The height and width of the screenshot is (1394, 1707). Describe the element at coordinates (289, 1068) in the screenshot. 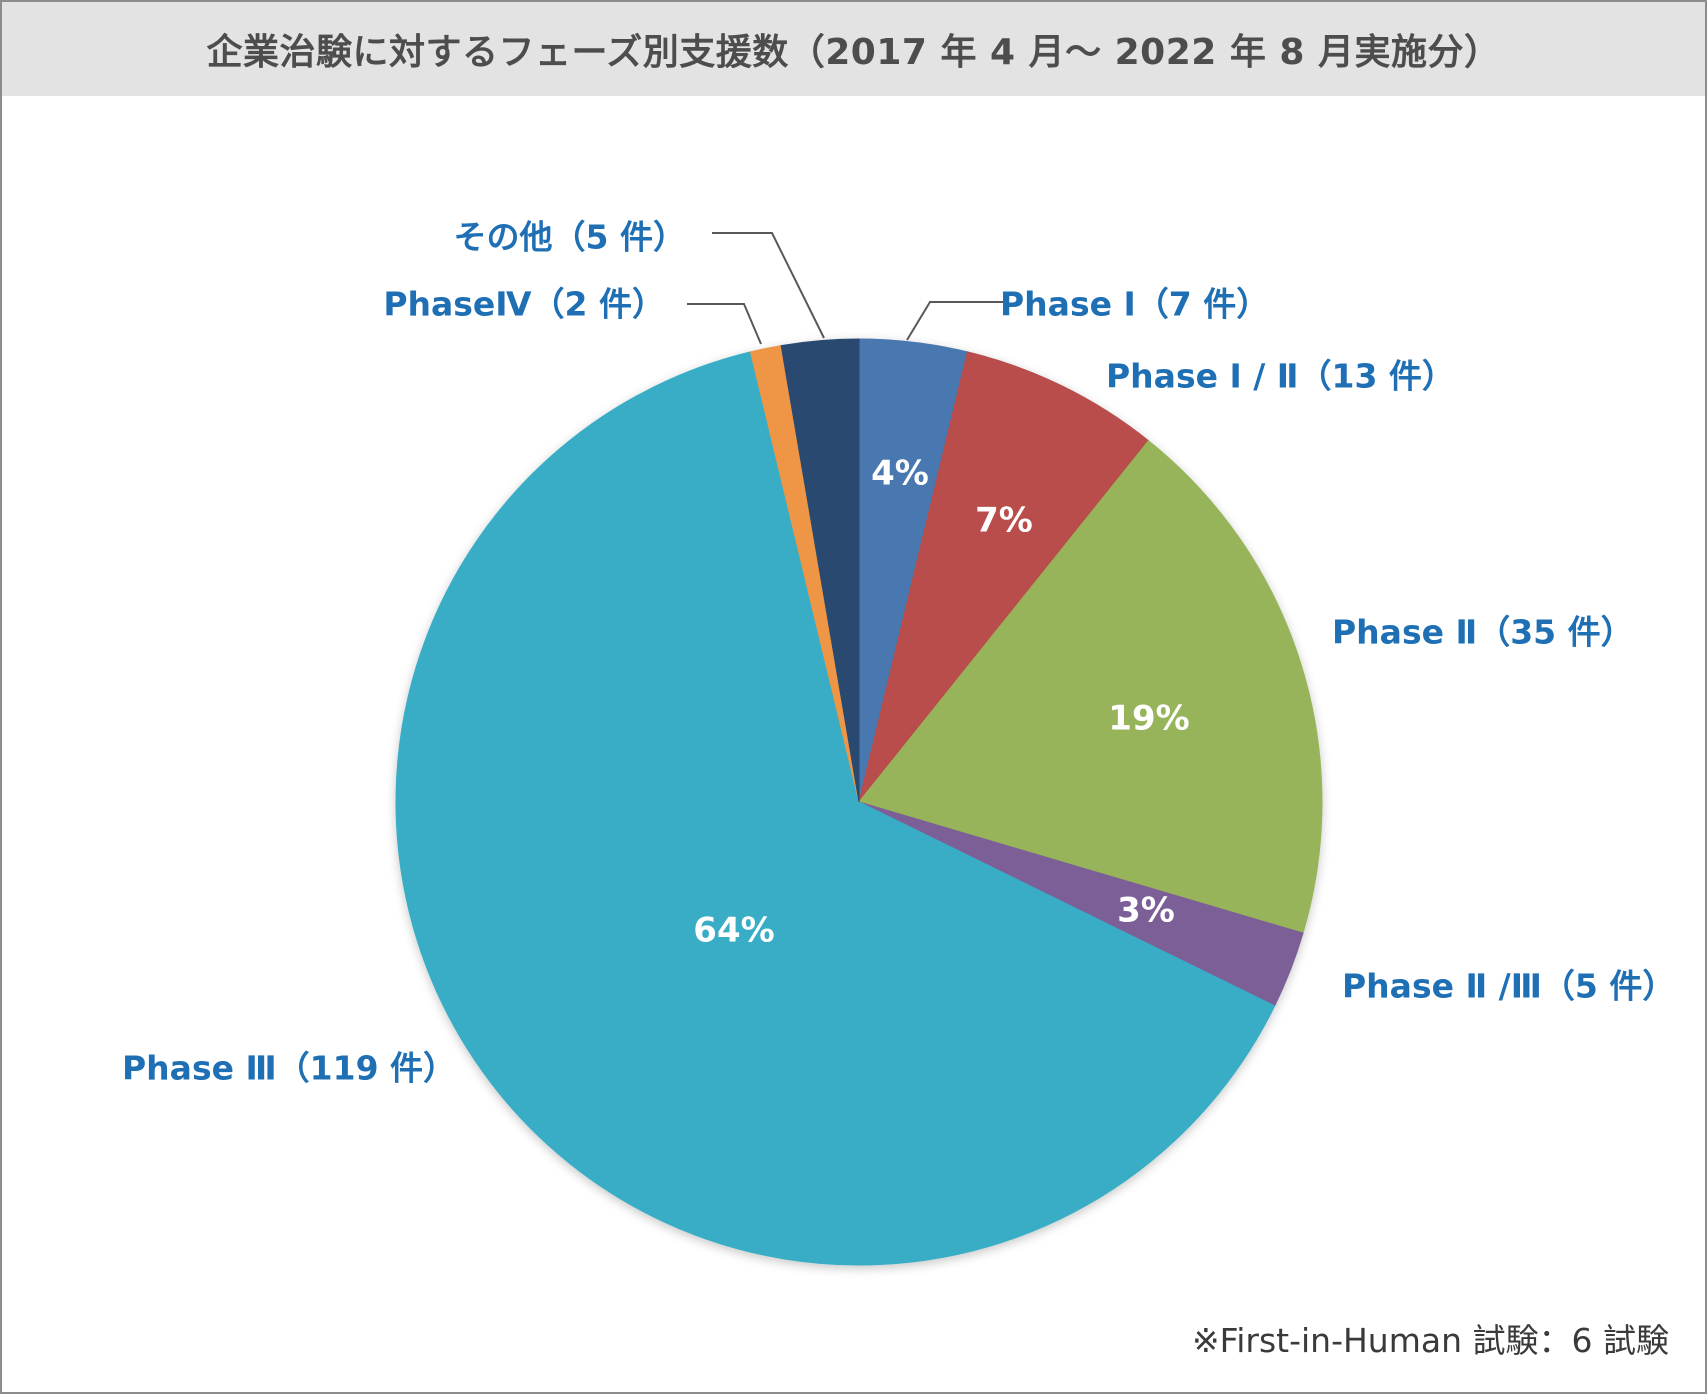

I see `category-label-5: Phase Ⅲ（119 件）` at that location.